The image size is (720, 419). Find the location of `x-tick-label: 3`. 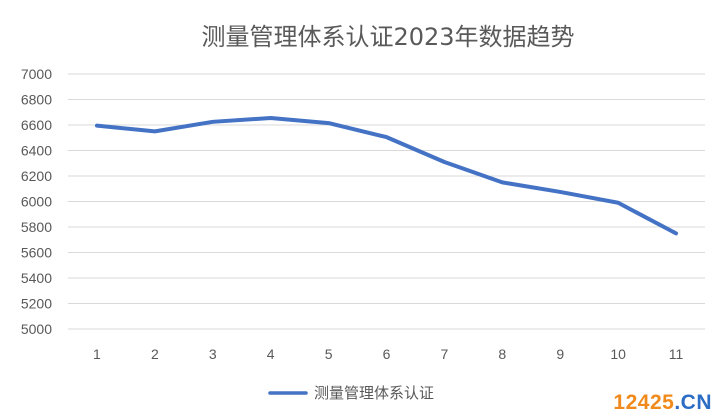

x-tick-label: 3 is located at coordinates (213, 354).